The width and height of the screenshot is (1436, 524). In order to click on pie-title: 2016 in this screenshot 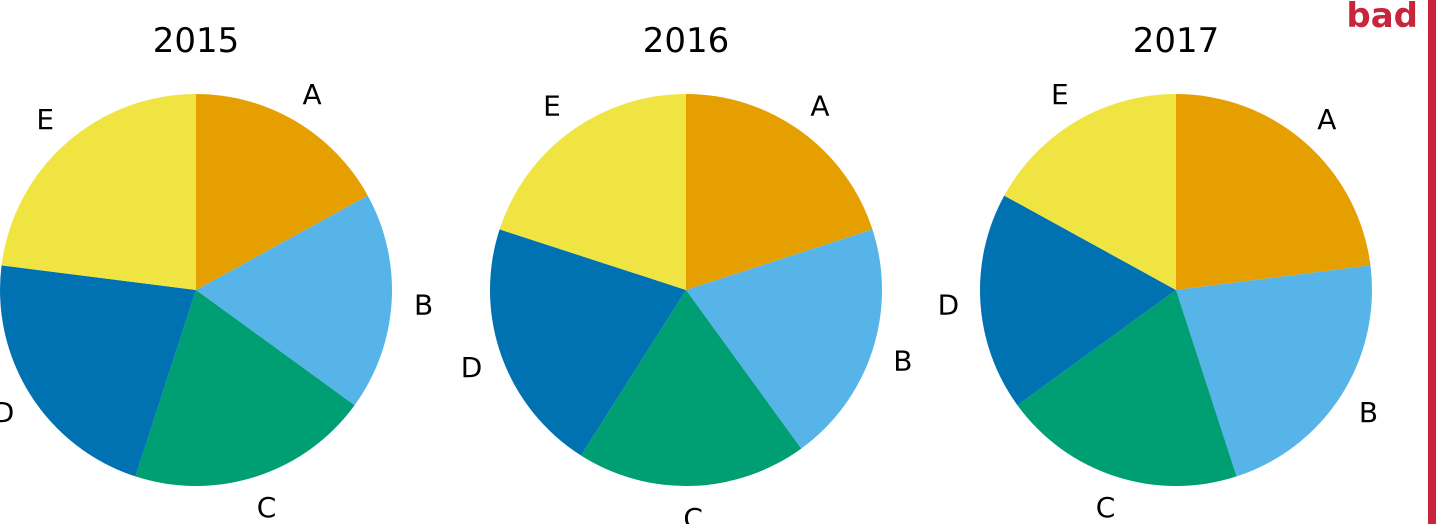, I will do `click(686, 41)`.